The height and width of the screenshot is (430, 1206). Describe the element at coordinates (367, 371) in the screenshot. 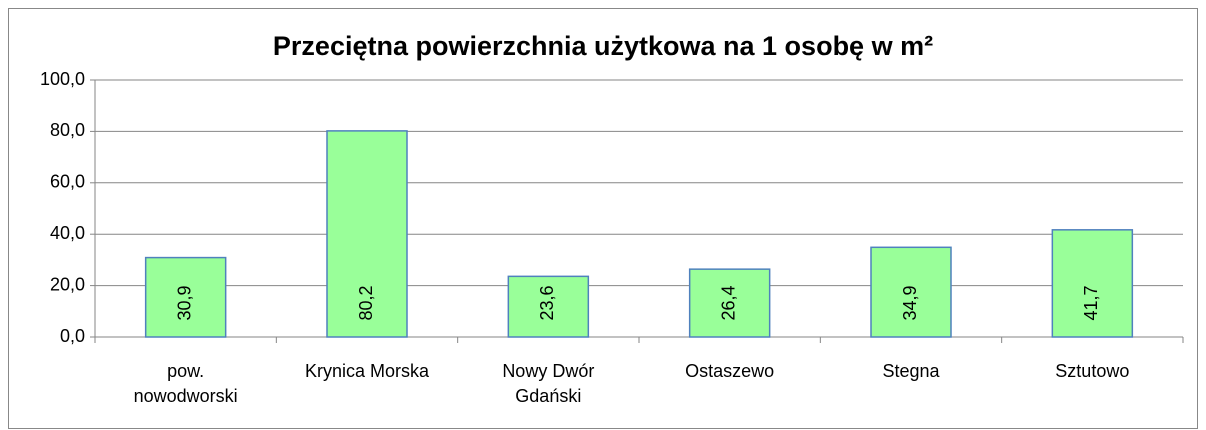

I see `x-tick-label: Krynica Morska` at that location.